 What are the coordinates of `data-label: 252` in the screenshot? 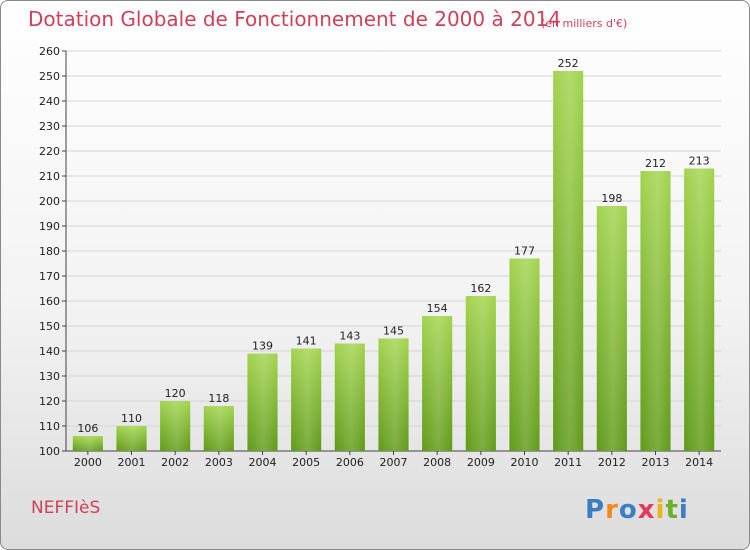 It's located at (568, 63).